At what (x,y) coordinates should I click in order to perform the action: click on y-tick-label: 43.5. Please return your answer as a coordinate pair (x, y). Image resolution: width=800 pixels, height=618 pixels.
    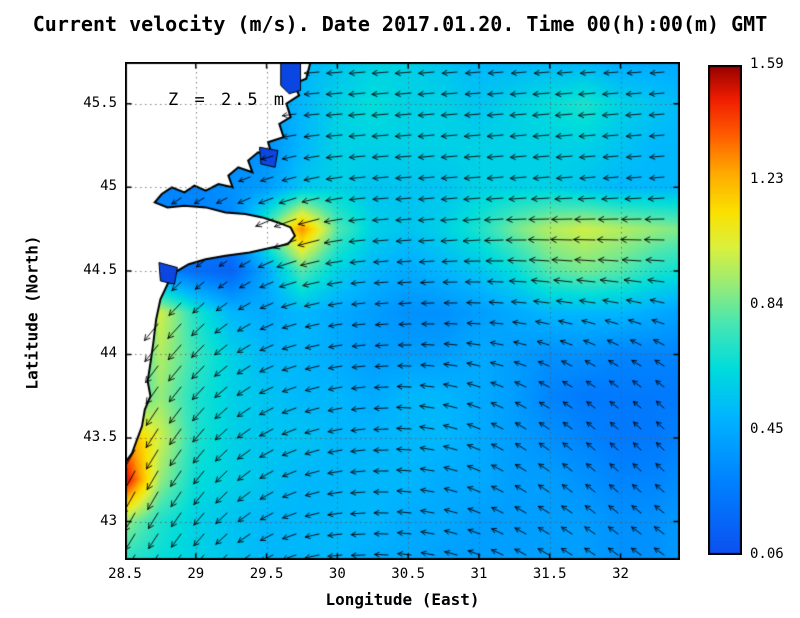
    Looking at the image, I should click on (100, 437).